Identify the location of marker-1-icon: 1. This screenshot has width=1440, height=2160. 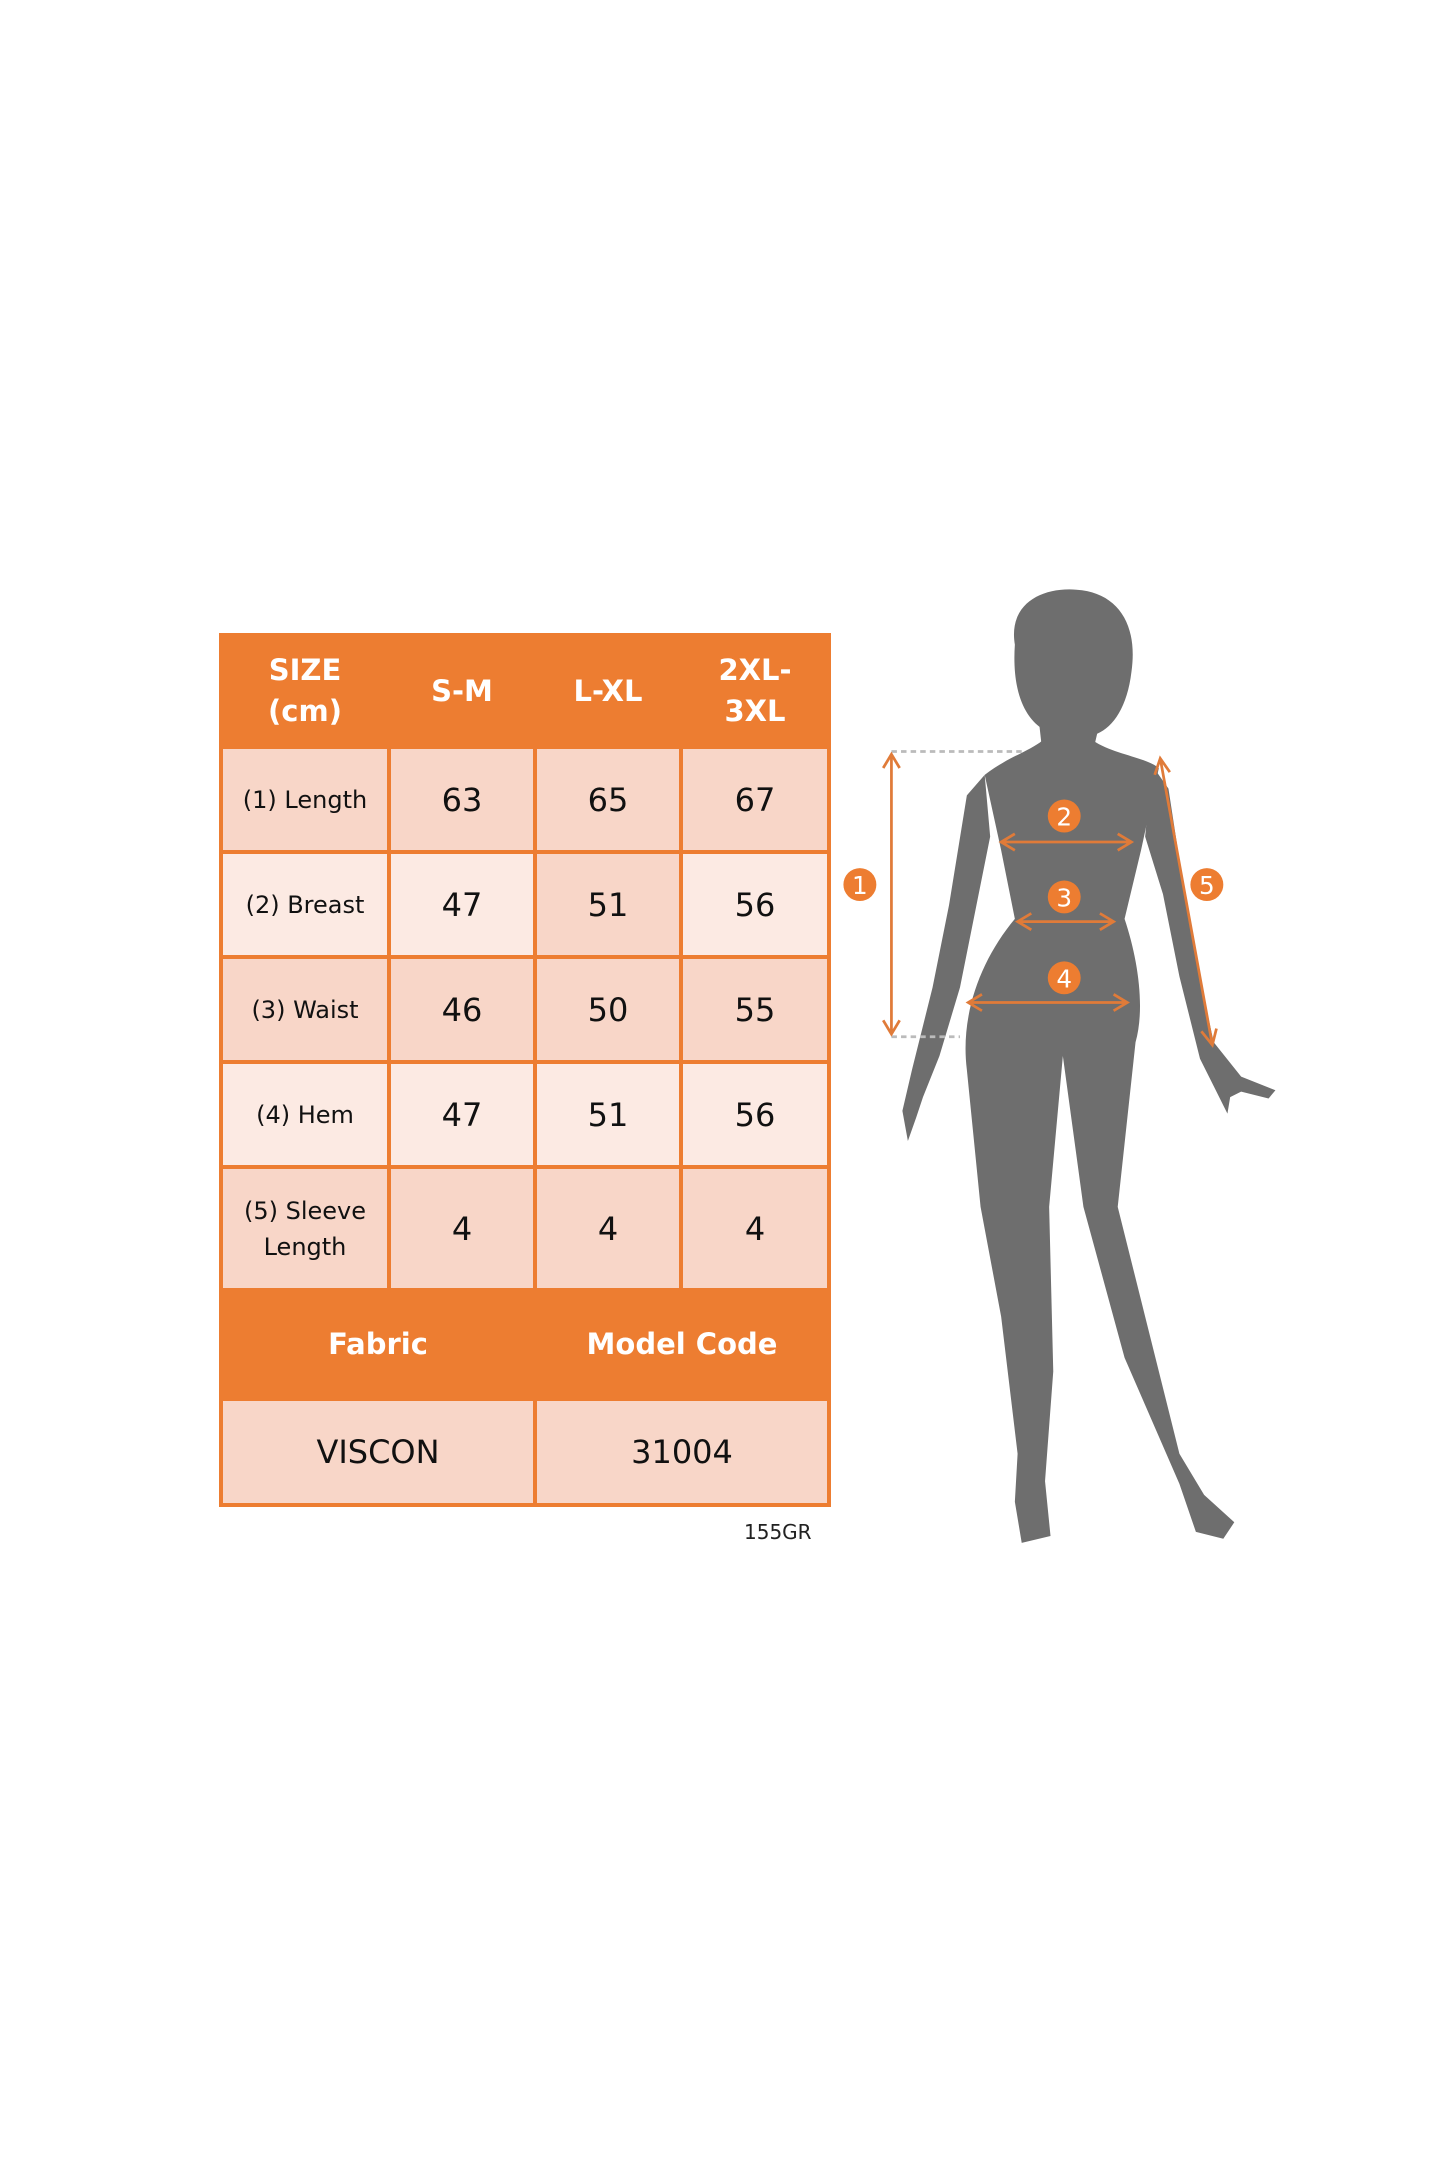
(860, 885).